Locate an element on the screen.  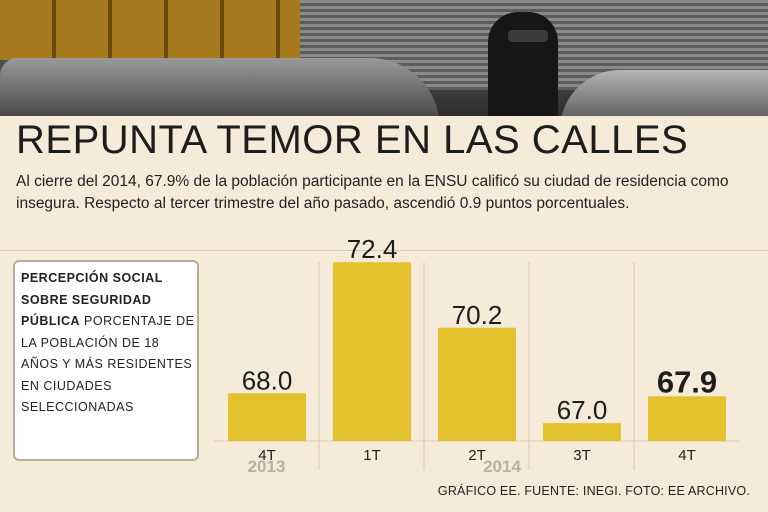
headline: REPUNTA TEMOR EN LAS CALLES is located at coordinates (352, 140).